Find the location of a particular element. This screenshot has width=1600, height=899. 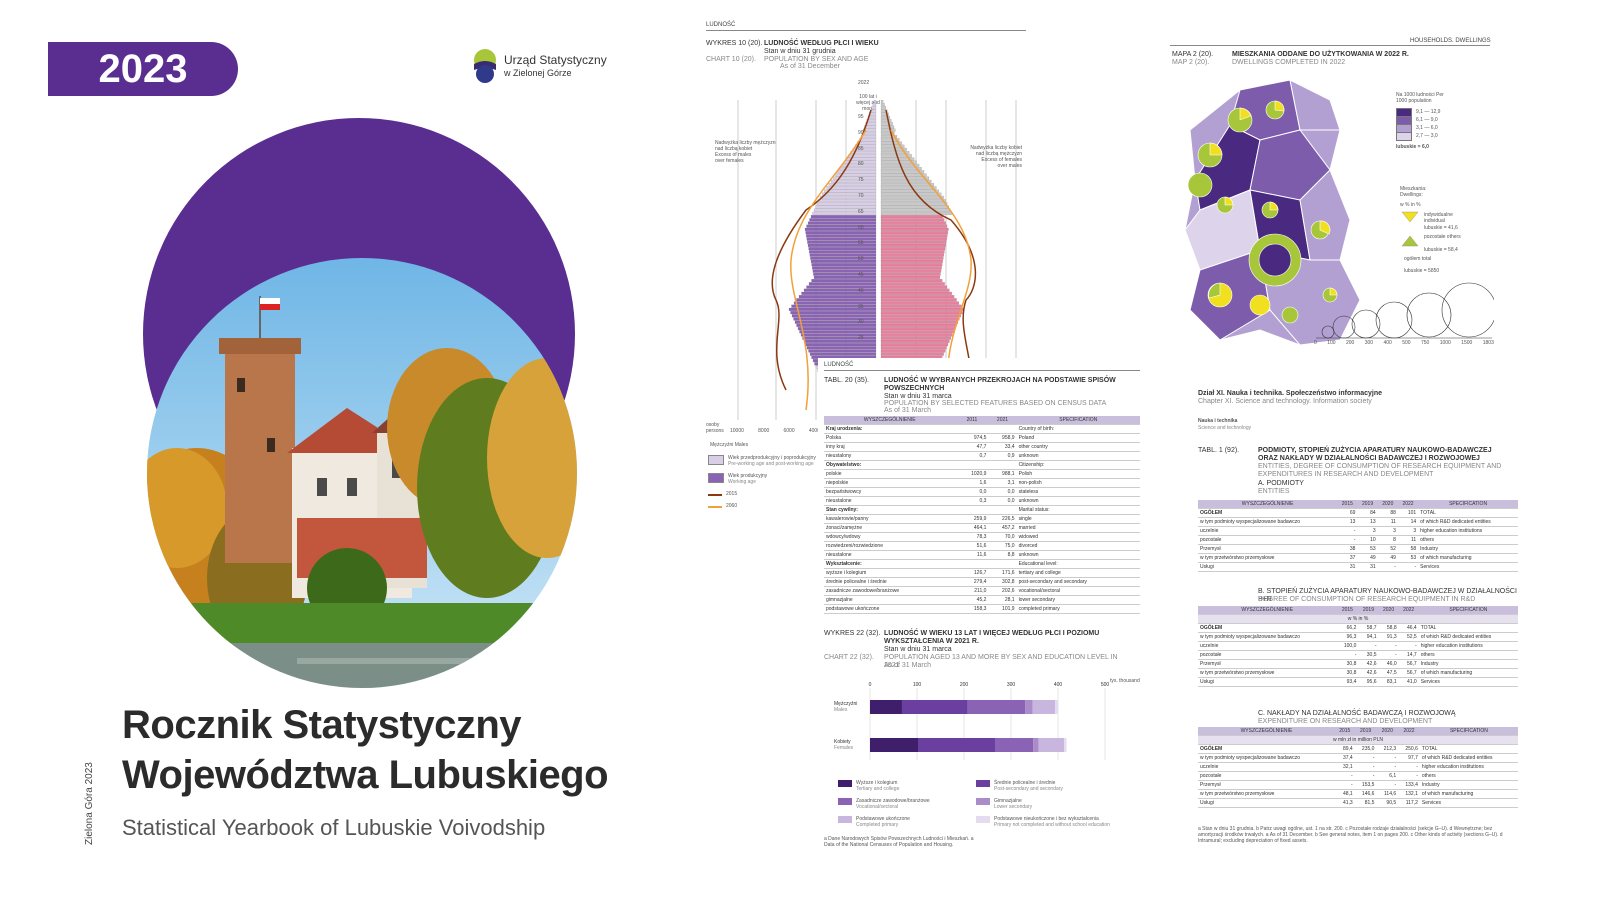

table20-sub: Stan w dniu 31 marca is located at coordinates (918, 396).